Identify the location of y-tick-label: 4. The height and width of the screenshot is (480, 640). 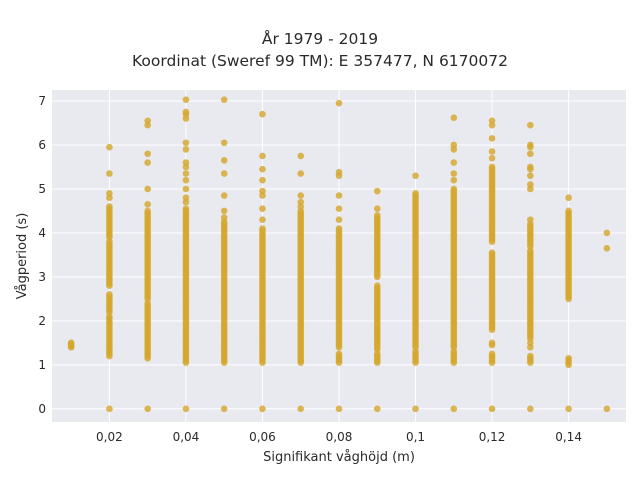
(42, 233).